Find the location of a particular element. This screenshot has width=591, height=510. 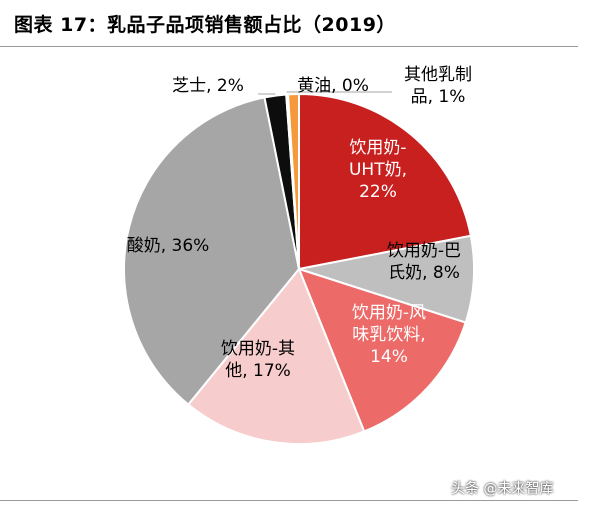

slice-label-line: 他, 17% is located at coordinates (258, 371).